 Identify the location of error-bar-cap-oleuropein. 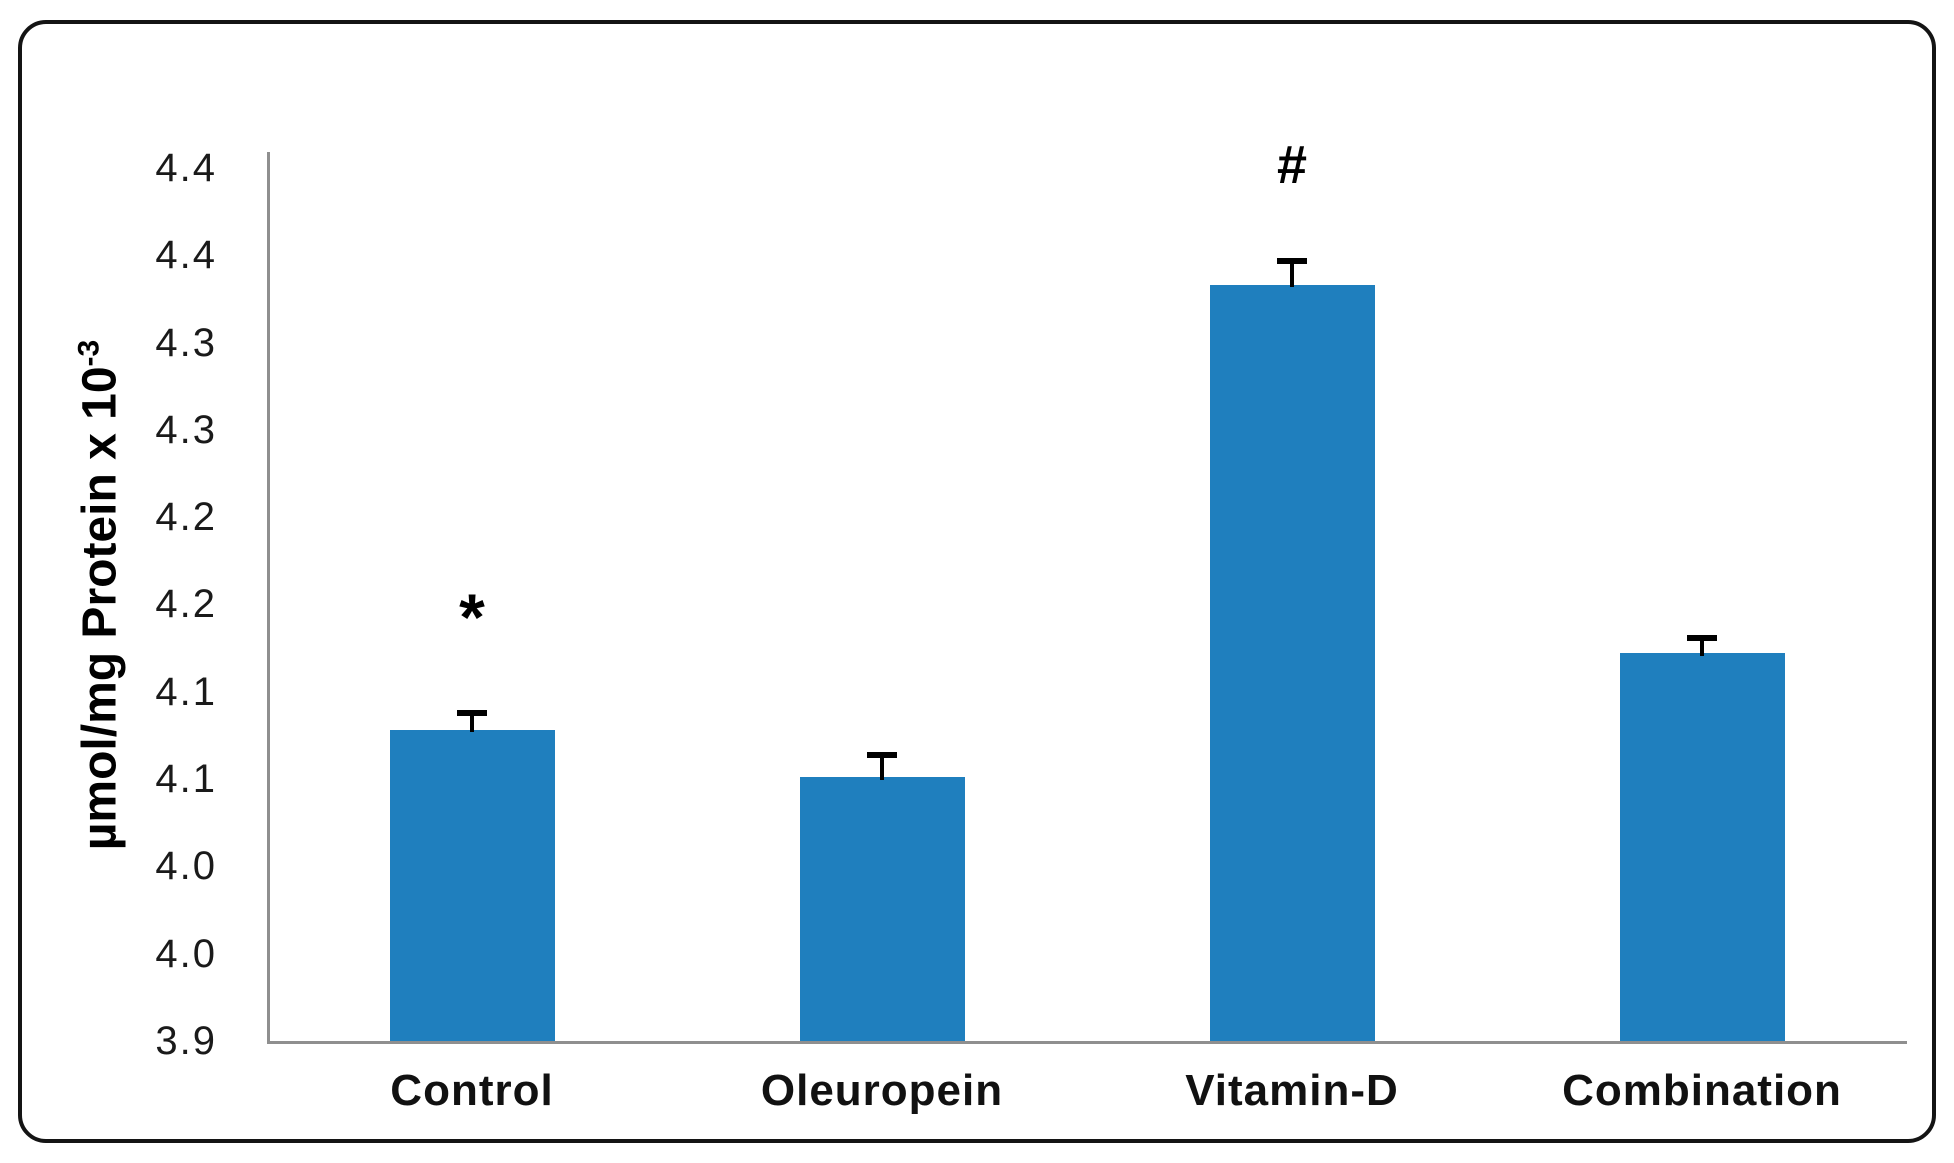
(882, 755).